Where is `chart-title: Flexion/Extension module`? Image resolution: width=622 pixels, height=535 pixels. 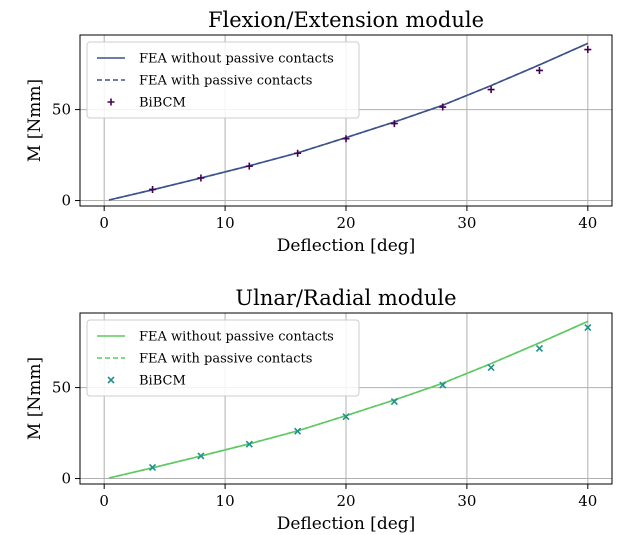 chart-title: Flexion/Extension module is located at coordinates (346, 20).